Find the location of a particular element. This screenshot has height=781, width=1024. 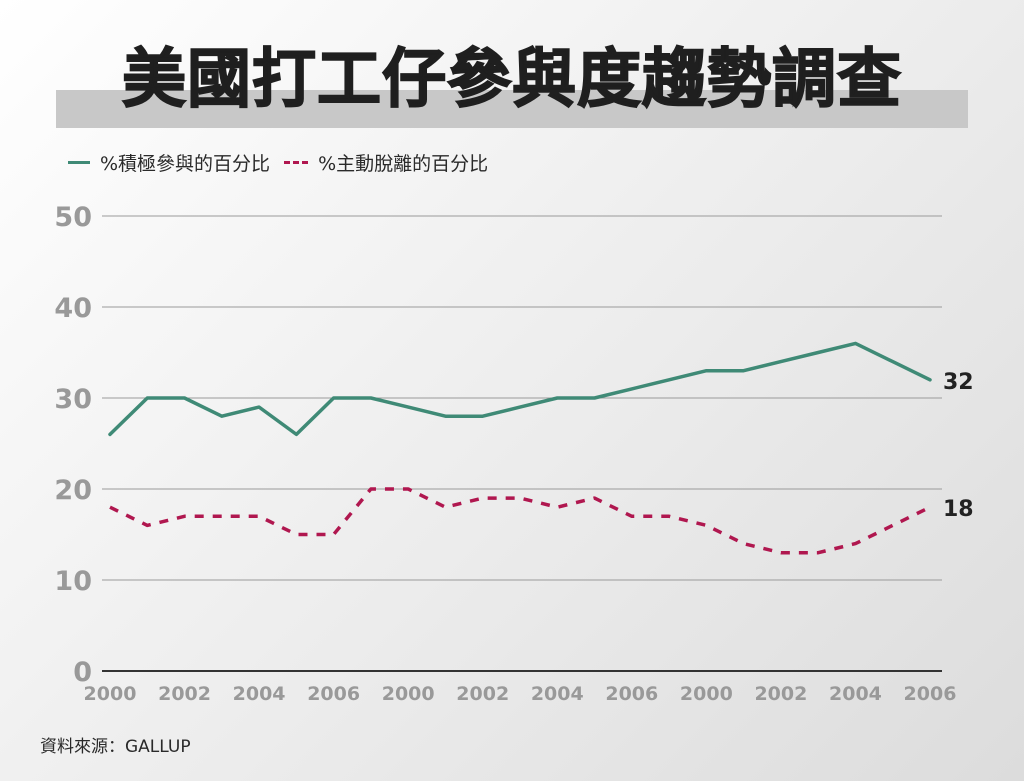

series-end-label-0: 32 is located at coordinates (958, 382).